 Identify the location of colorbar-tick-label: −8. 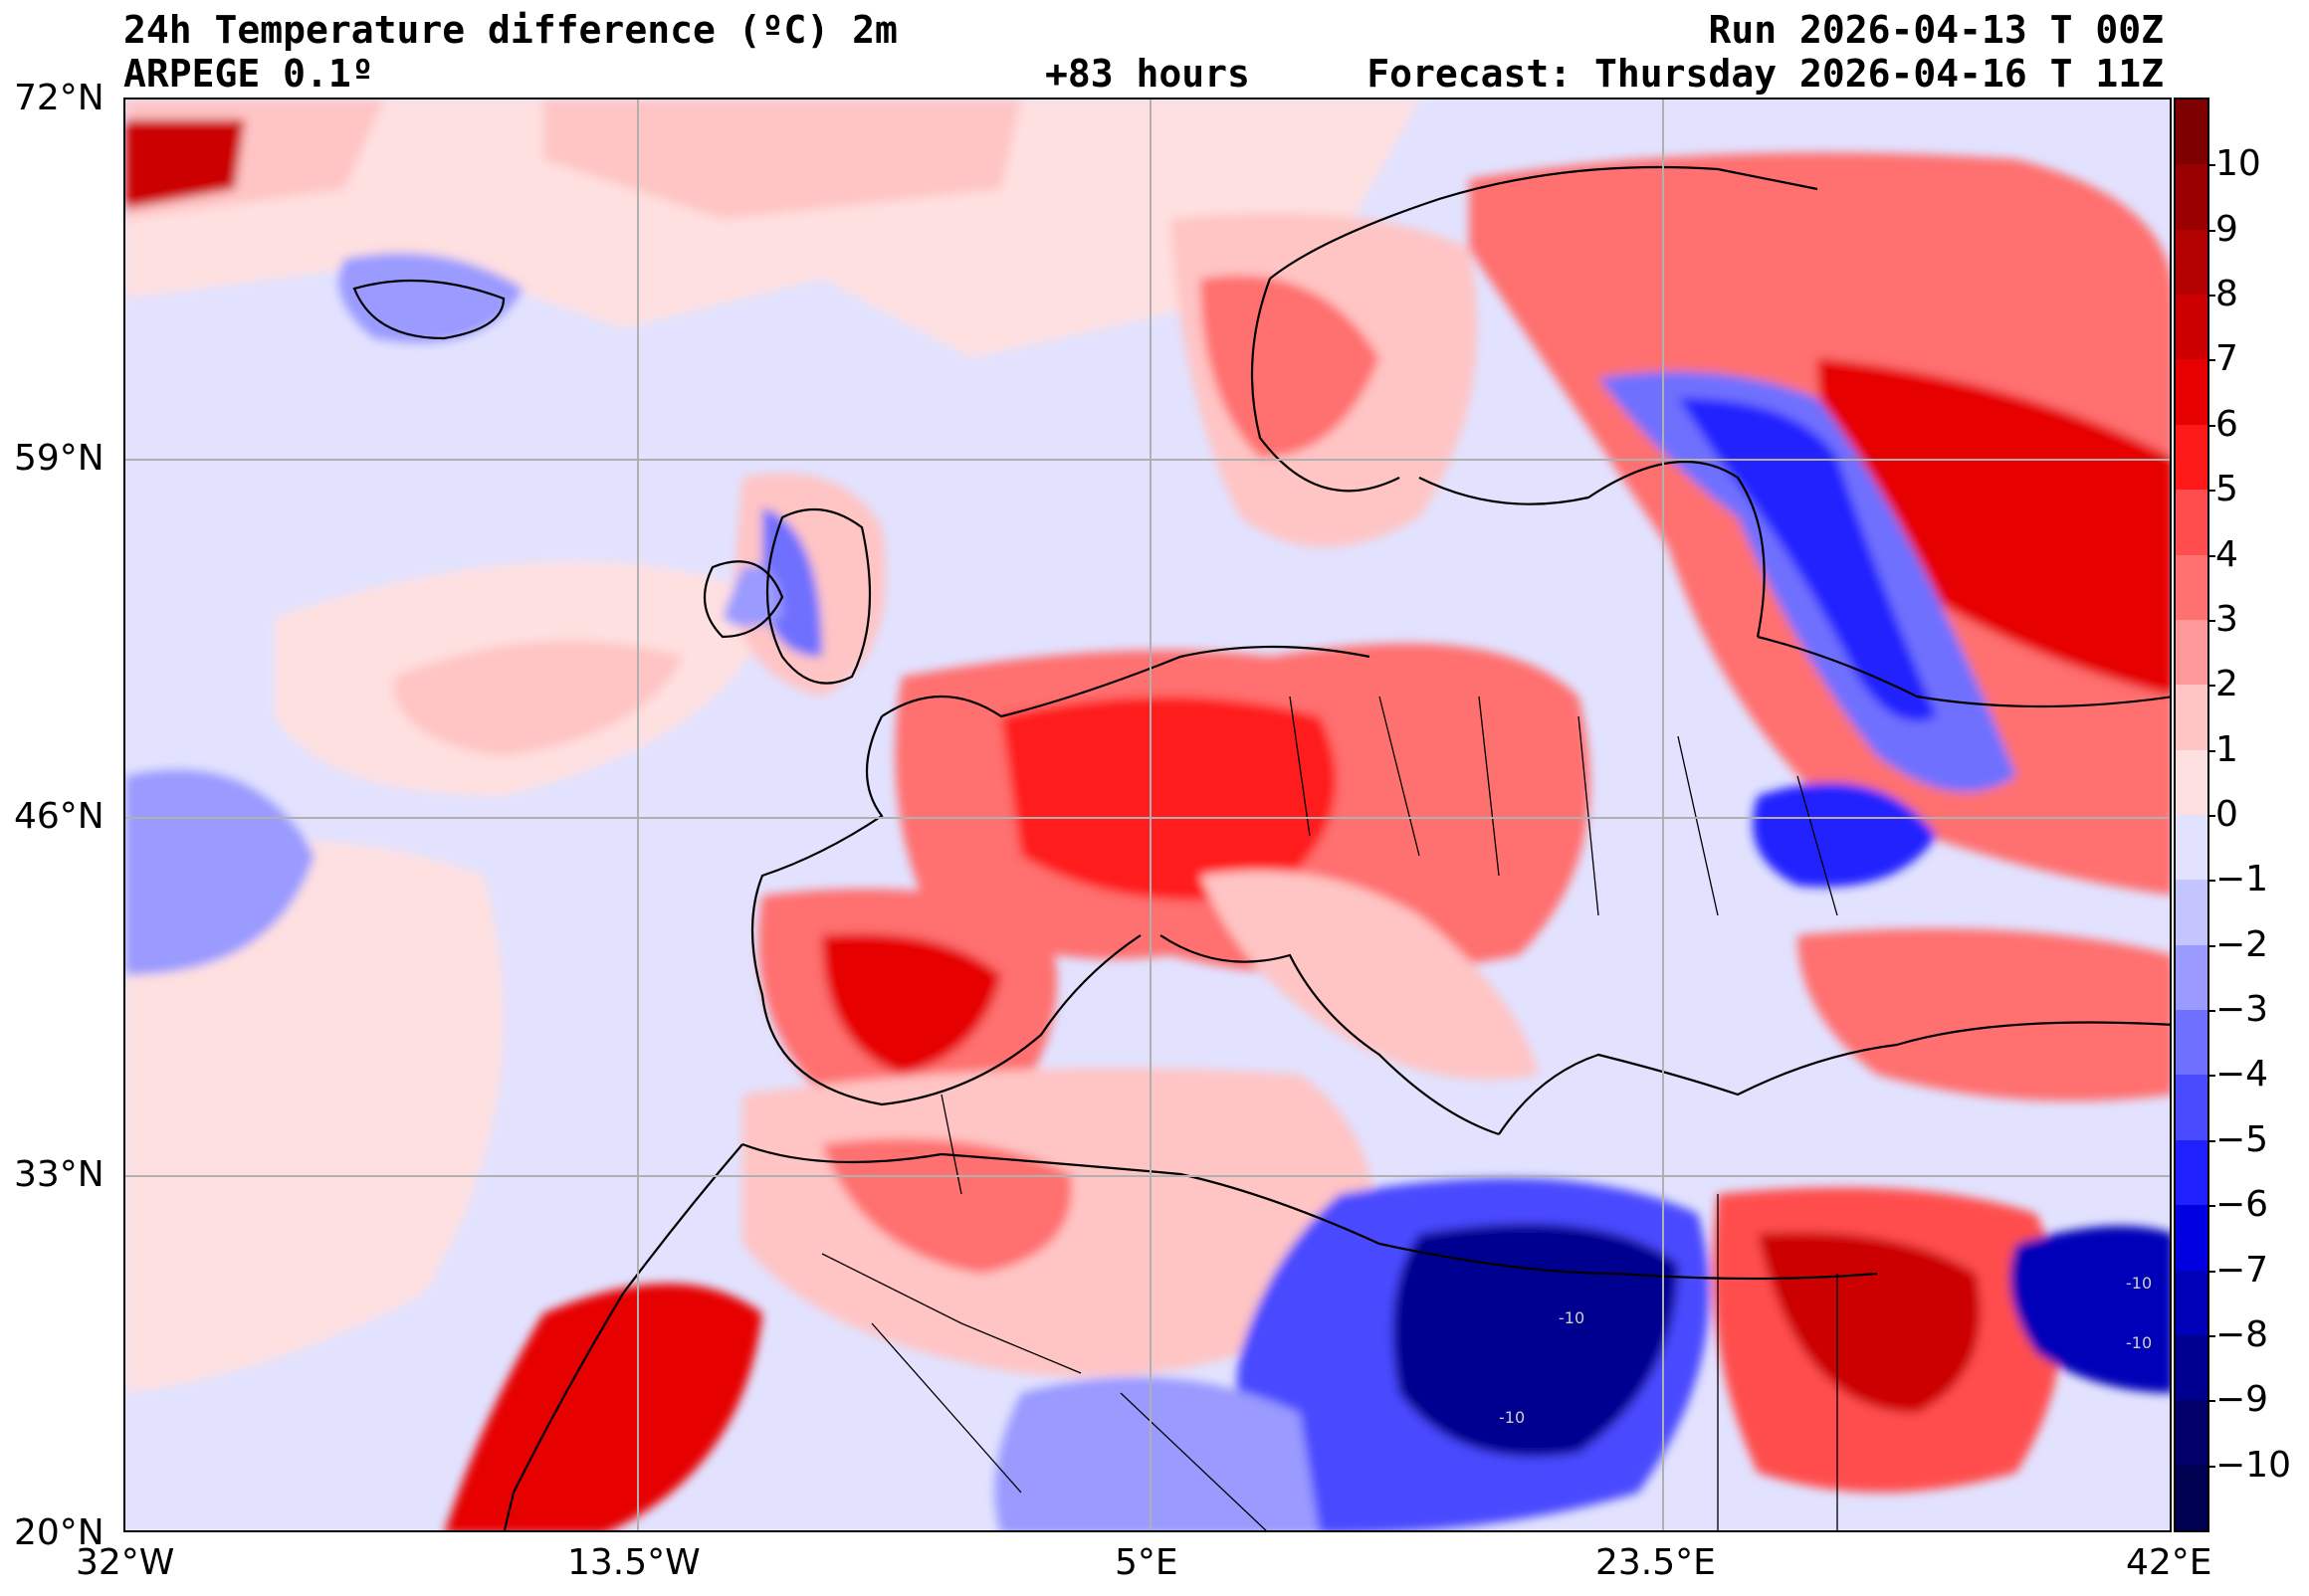
(2242, 1334).